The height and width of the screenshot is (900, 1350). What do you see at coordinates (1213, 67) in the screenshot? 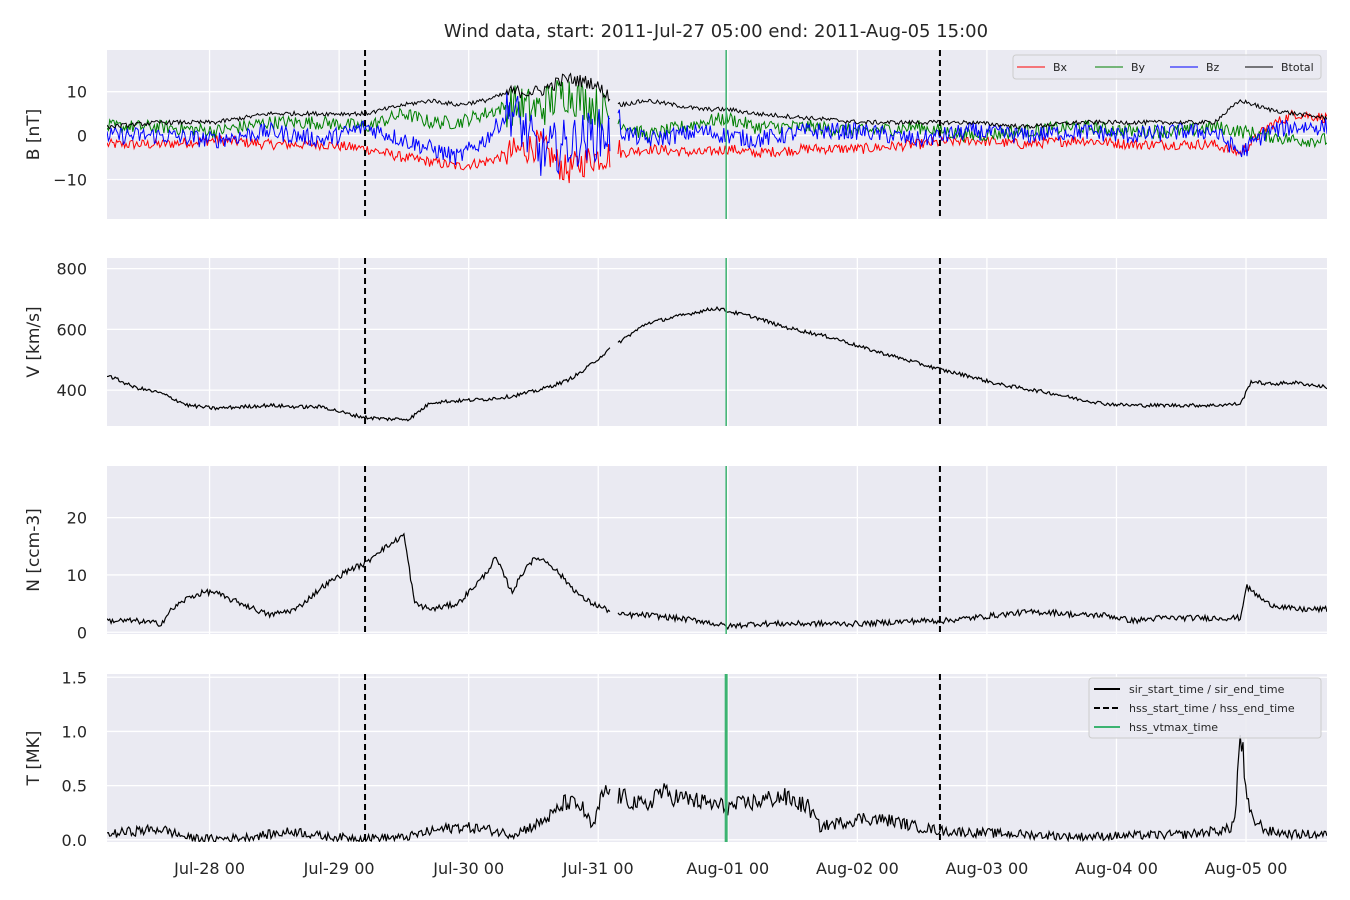
I see `legend-label: Bz` at bounding box center [1213, 67].